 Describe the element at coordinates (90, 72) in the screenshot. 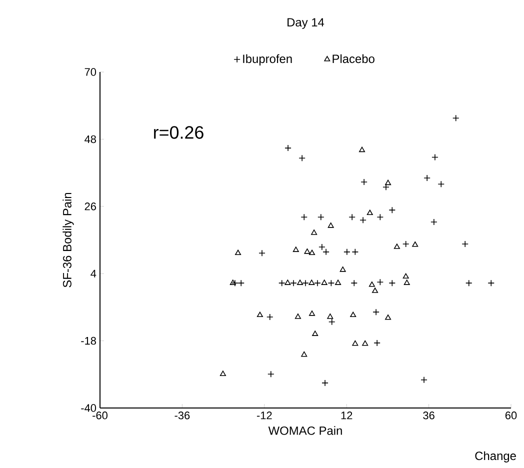

I see `y-tick-label: 70` at that location.